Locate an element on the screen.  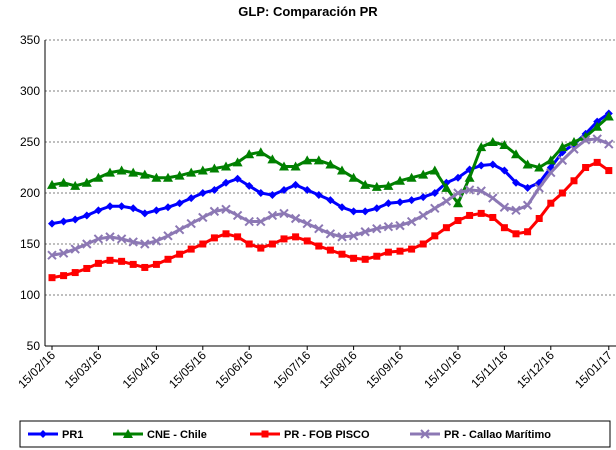
x-tick-label: 15/11/16 is located at coordinates (489, 369).